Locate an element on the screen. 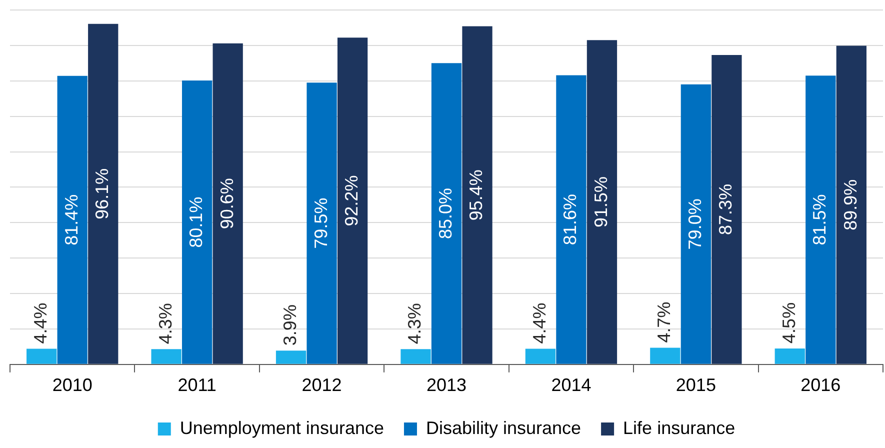  data-label: 92.2% is located at coordinates (352, 200).